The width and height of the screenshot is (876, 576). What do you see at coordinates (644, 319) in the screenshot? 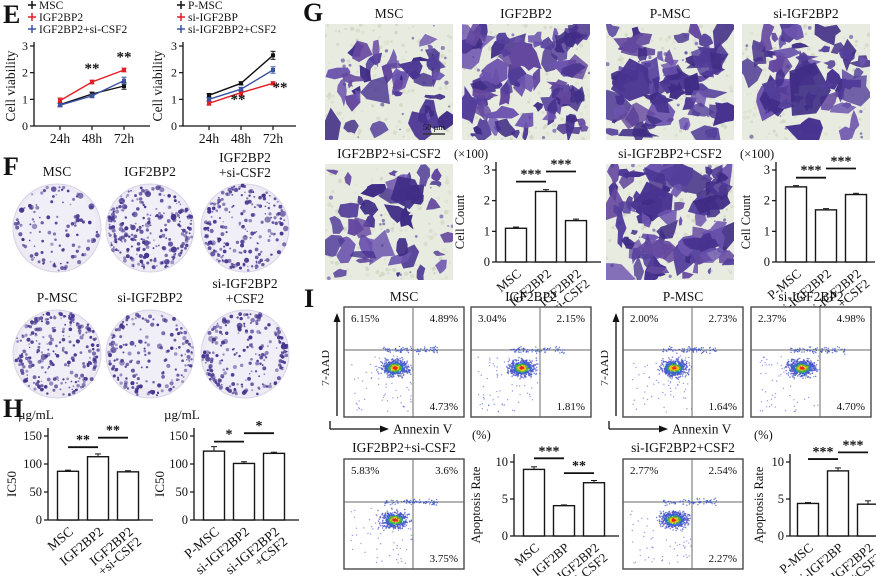
I see `svg-text: 2.00%` at bounding box center [644, 319].